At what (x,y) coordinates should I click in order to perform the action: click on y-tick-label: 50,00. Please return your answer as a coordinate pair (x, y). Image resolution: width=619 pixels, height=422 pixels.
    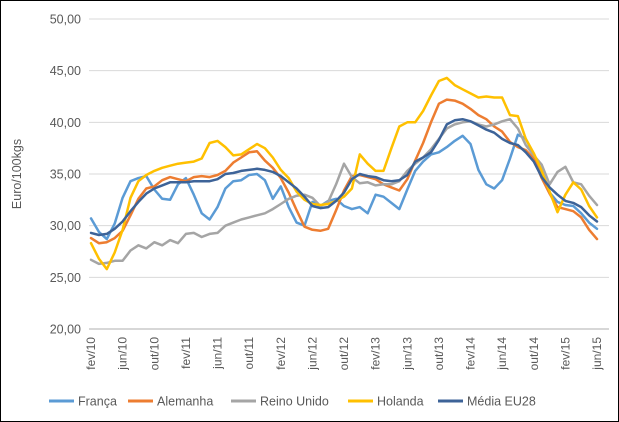
    Looking at the image, I should click on (65, 20).